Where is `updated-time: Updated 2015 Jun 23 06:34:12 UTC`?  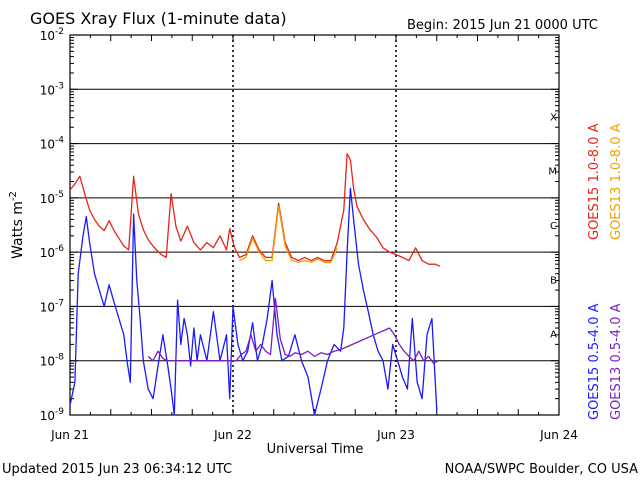 updated-time: Updated 2015 Jun 23 06:34:12 UTC is located at coordinates (117, 469).